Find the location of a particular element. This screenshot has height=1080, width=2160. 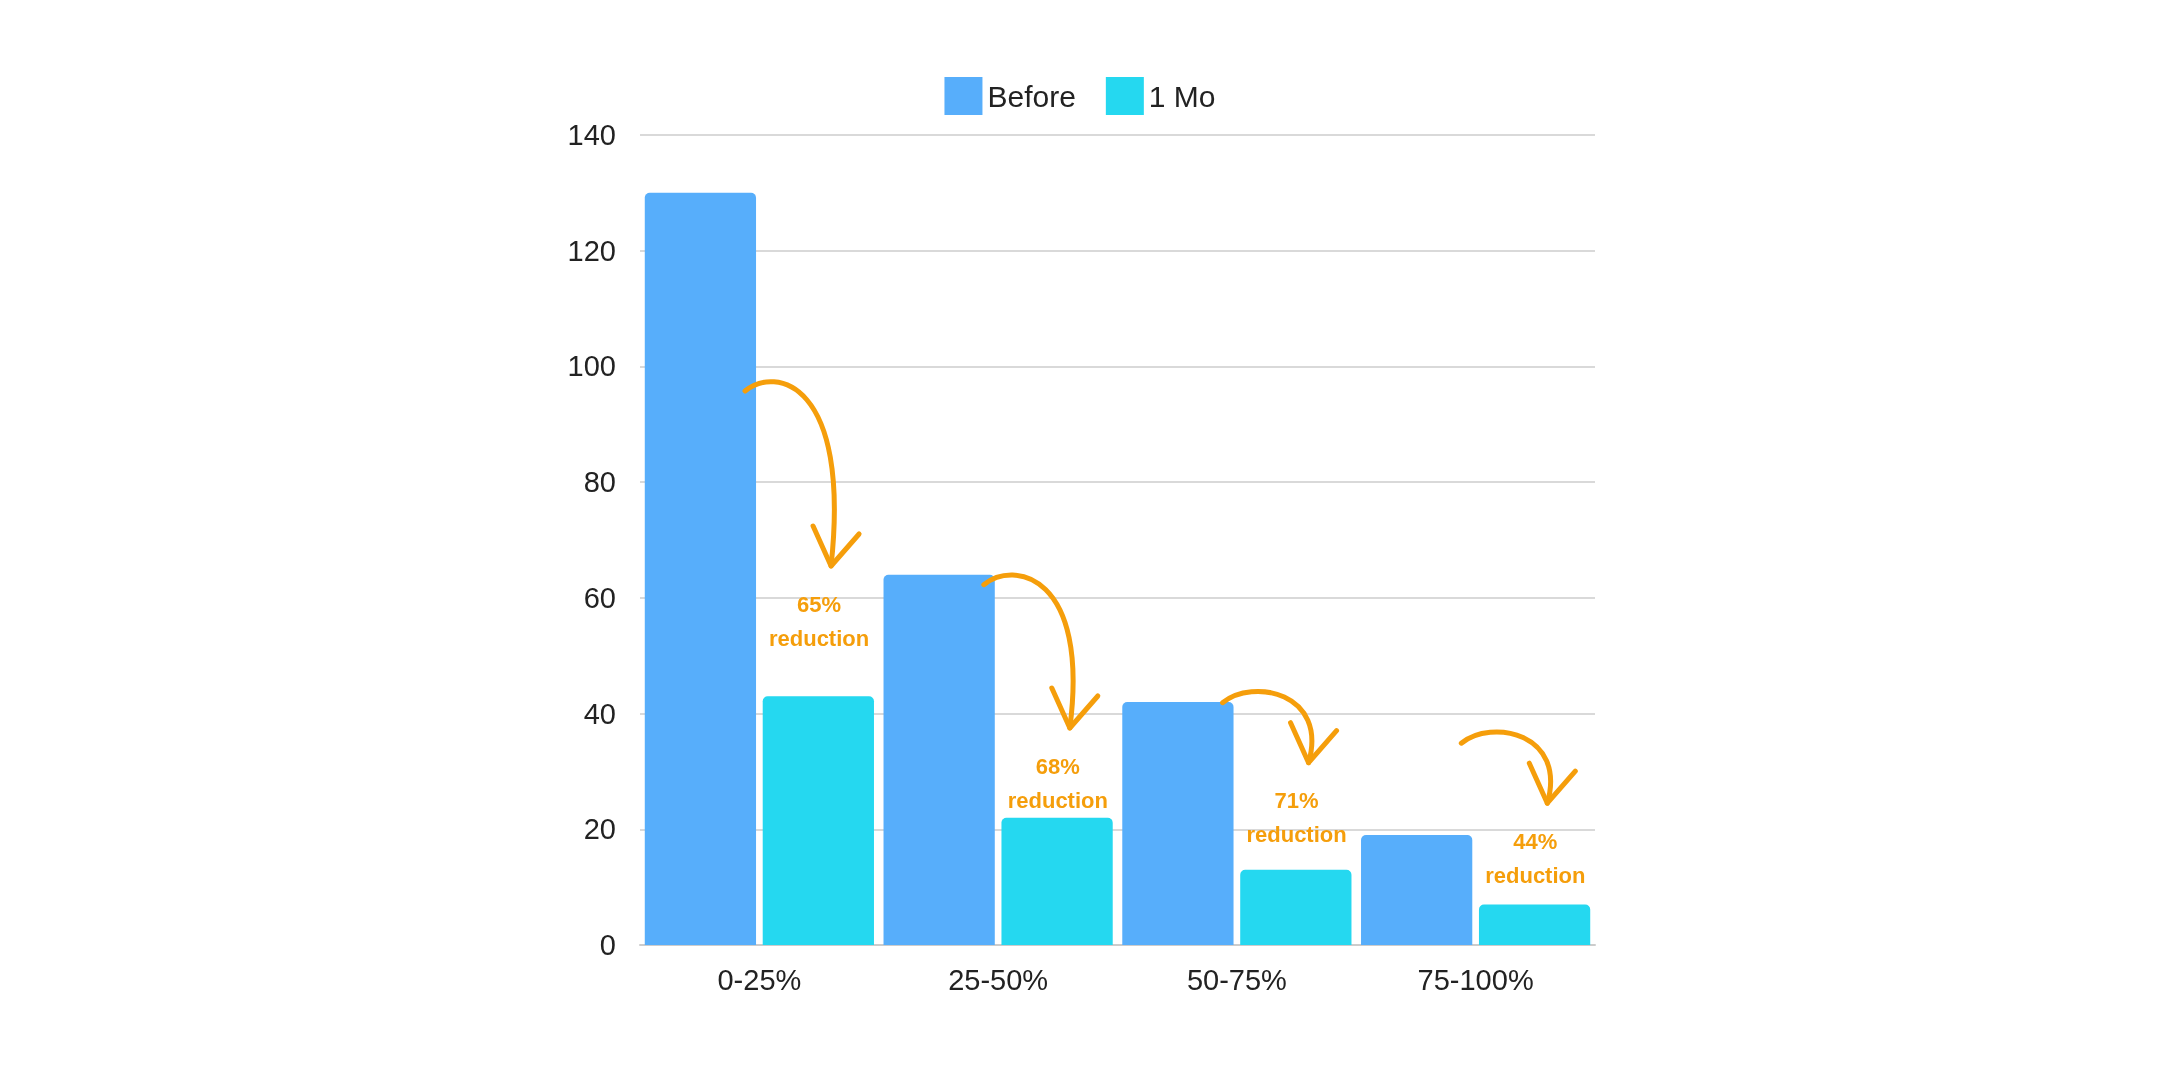

annotation: 65% reduction is located at coordinates (819, 621).